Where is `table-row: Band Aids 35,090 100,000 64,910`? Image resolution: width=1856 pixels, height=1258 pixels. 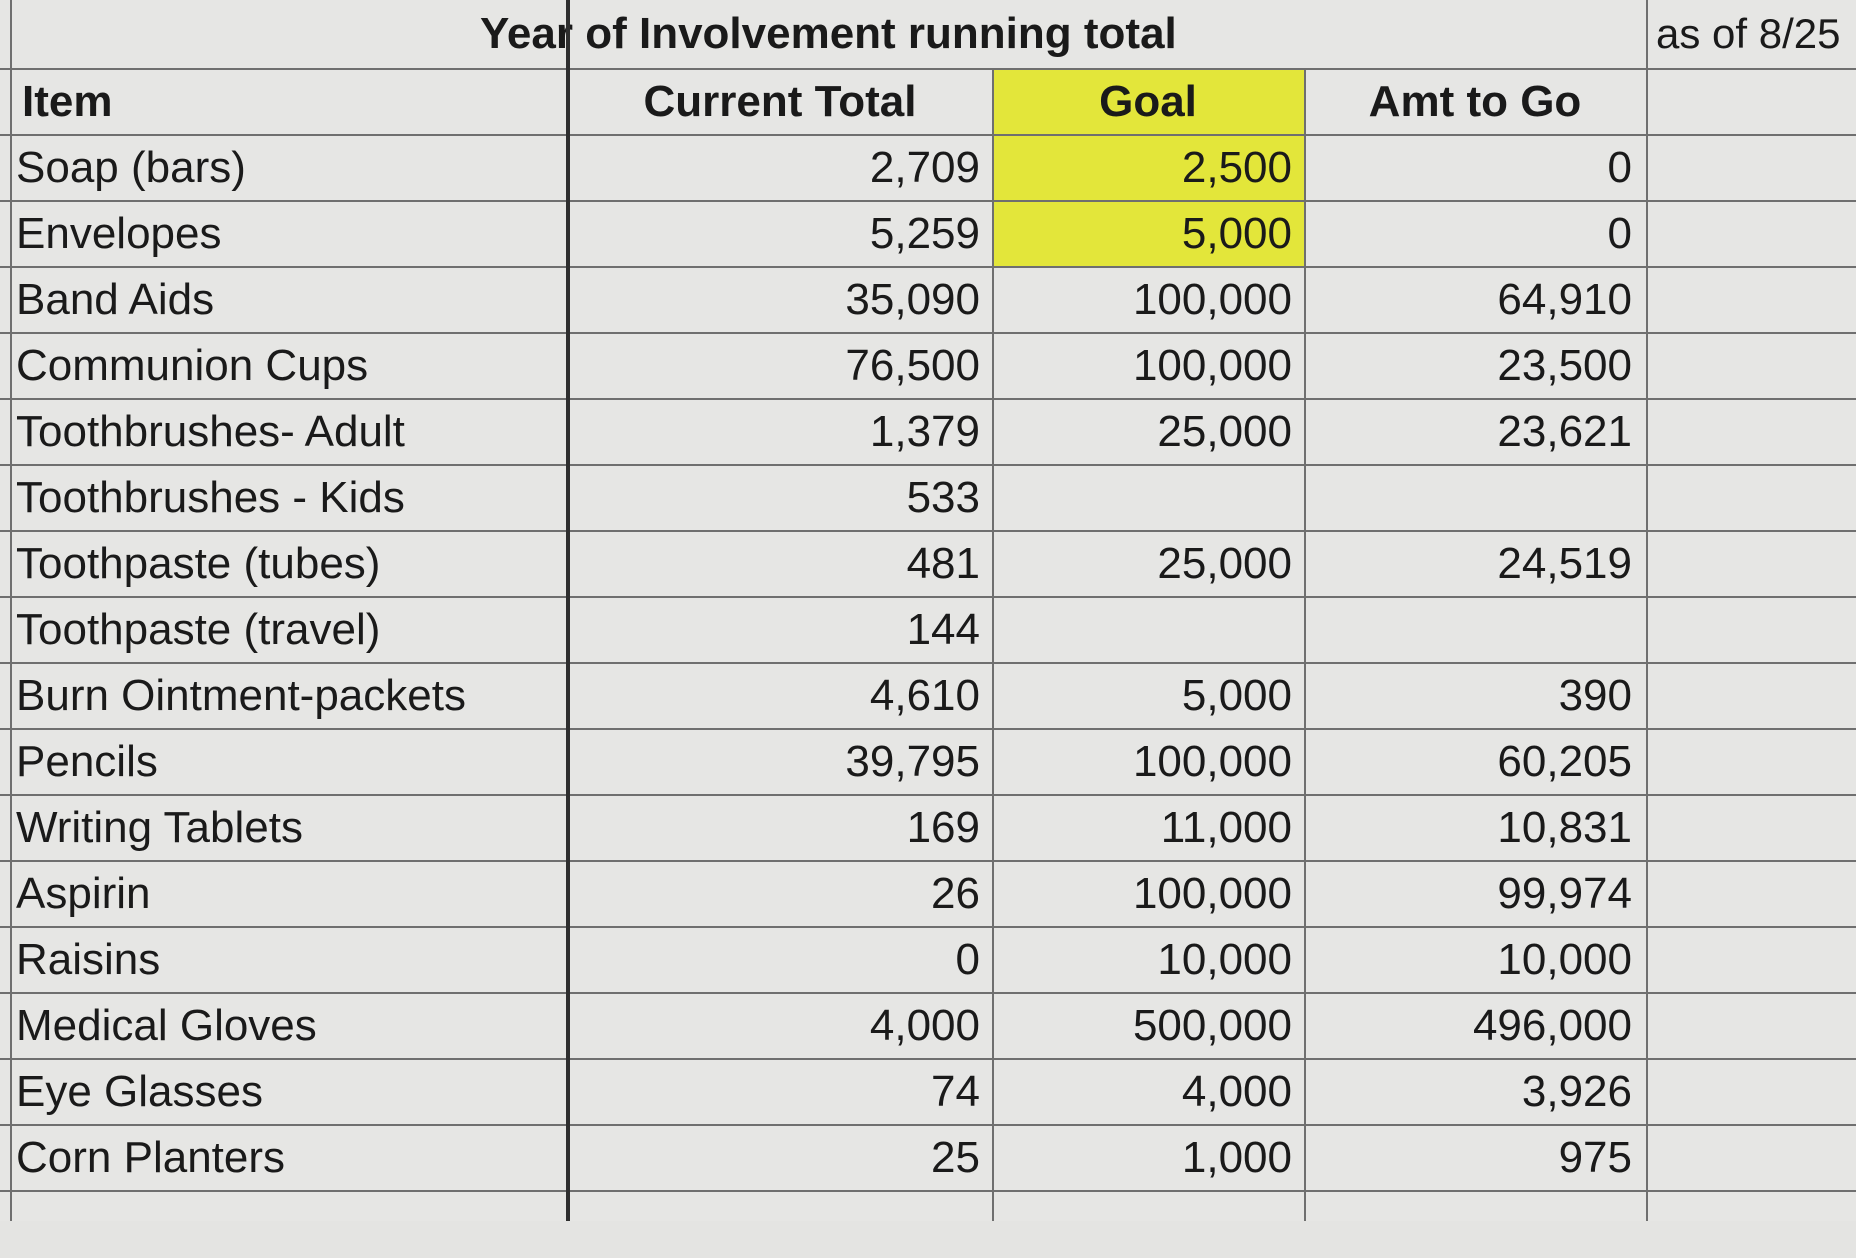
table-row: Band Aids 35,090 100,000 64,910 is located at coordinates (928, 301).